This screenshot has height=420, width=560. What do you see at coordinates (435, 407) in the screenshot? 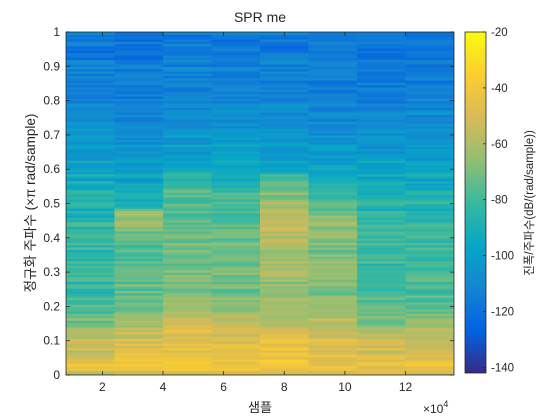
I see `x-axis-exponent: ×10⁴` at bounding box center [435, 407].